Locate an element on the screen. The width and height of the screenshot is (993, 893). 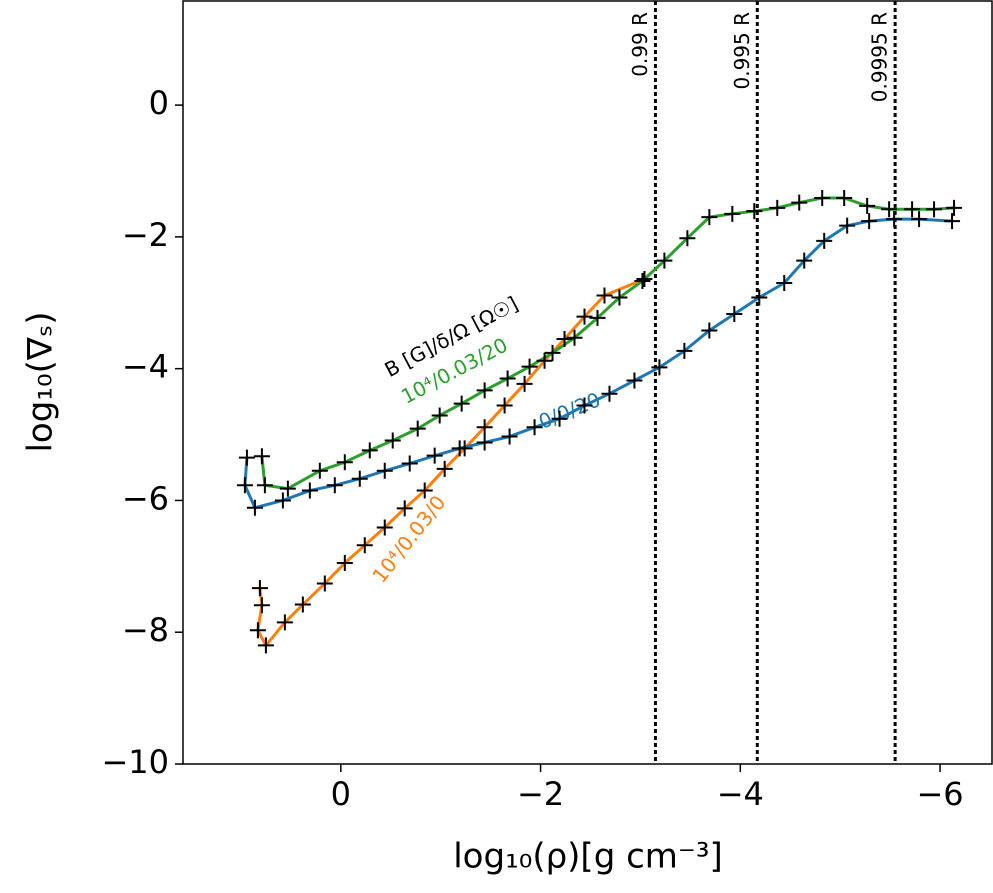
reference-label: 0.9995 R is located at coordinates (880, 57).